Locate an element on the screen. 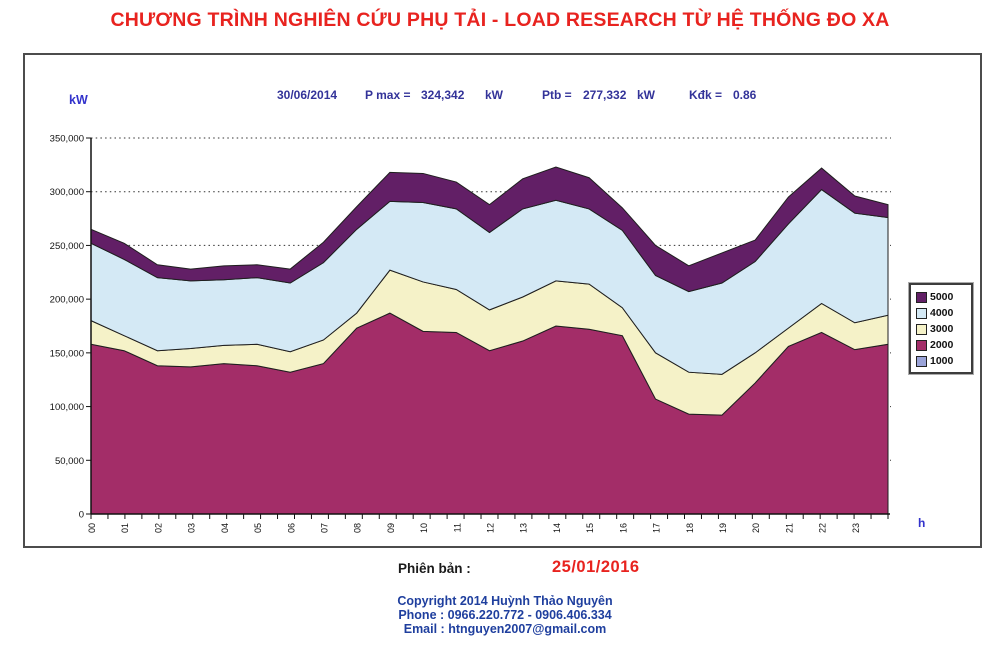 Image resolution: width=1000 pixels, height=653 pixels. legend-label-4000: 4000 is located at coordinates (942, 312).